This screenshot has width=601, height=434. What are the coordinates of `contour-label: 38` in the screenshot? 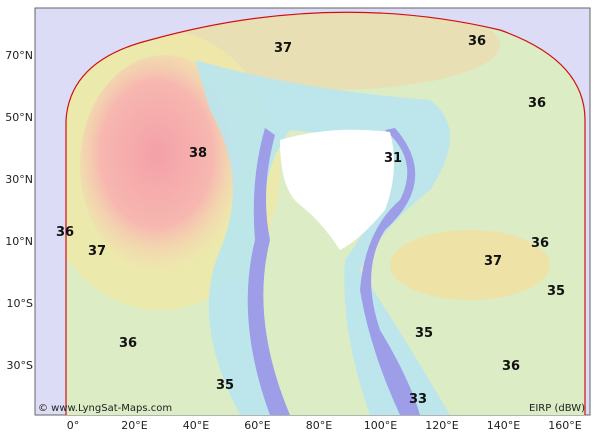 It's located at (198, 153).